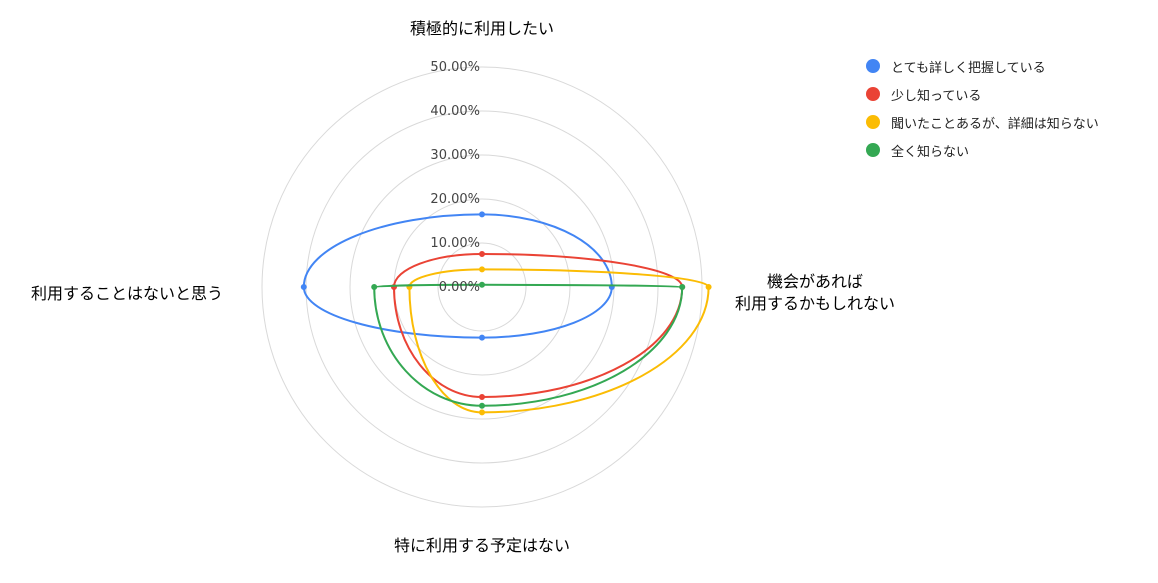  I want to click on legend-label: とても詳しく把握している, so click(968, 68).